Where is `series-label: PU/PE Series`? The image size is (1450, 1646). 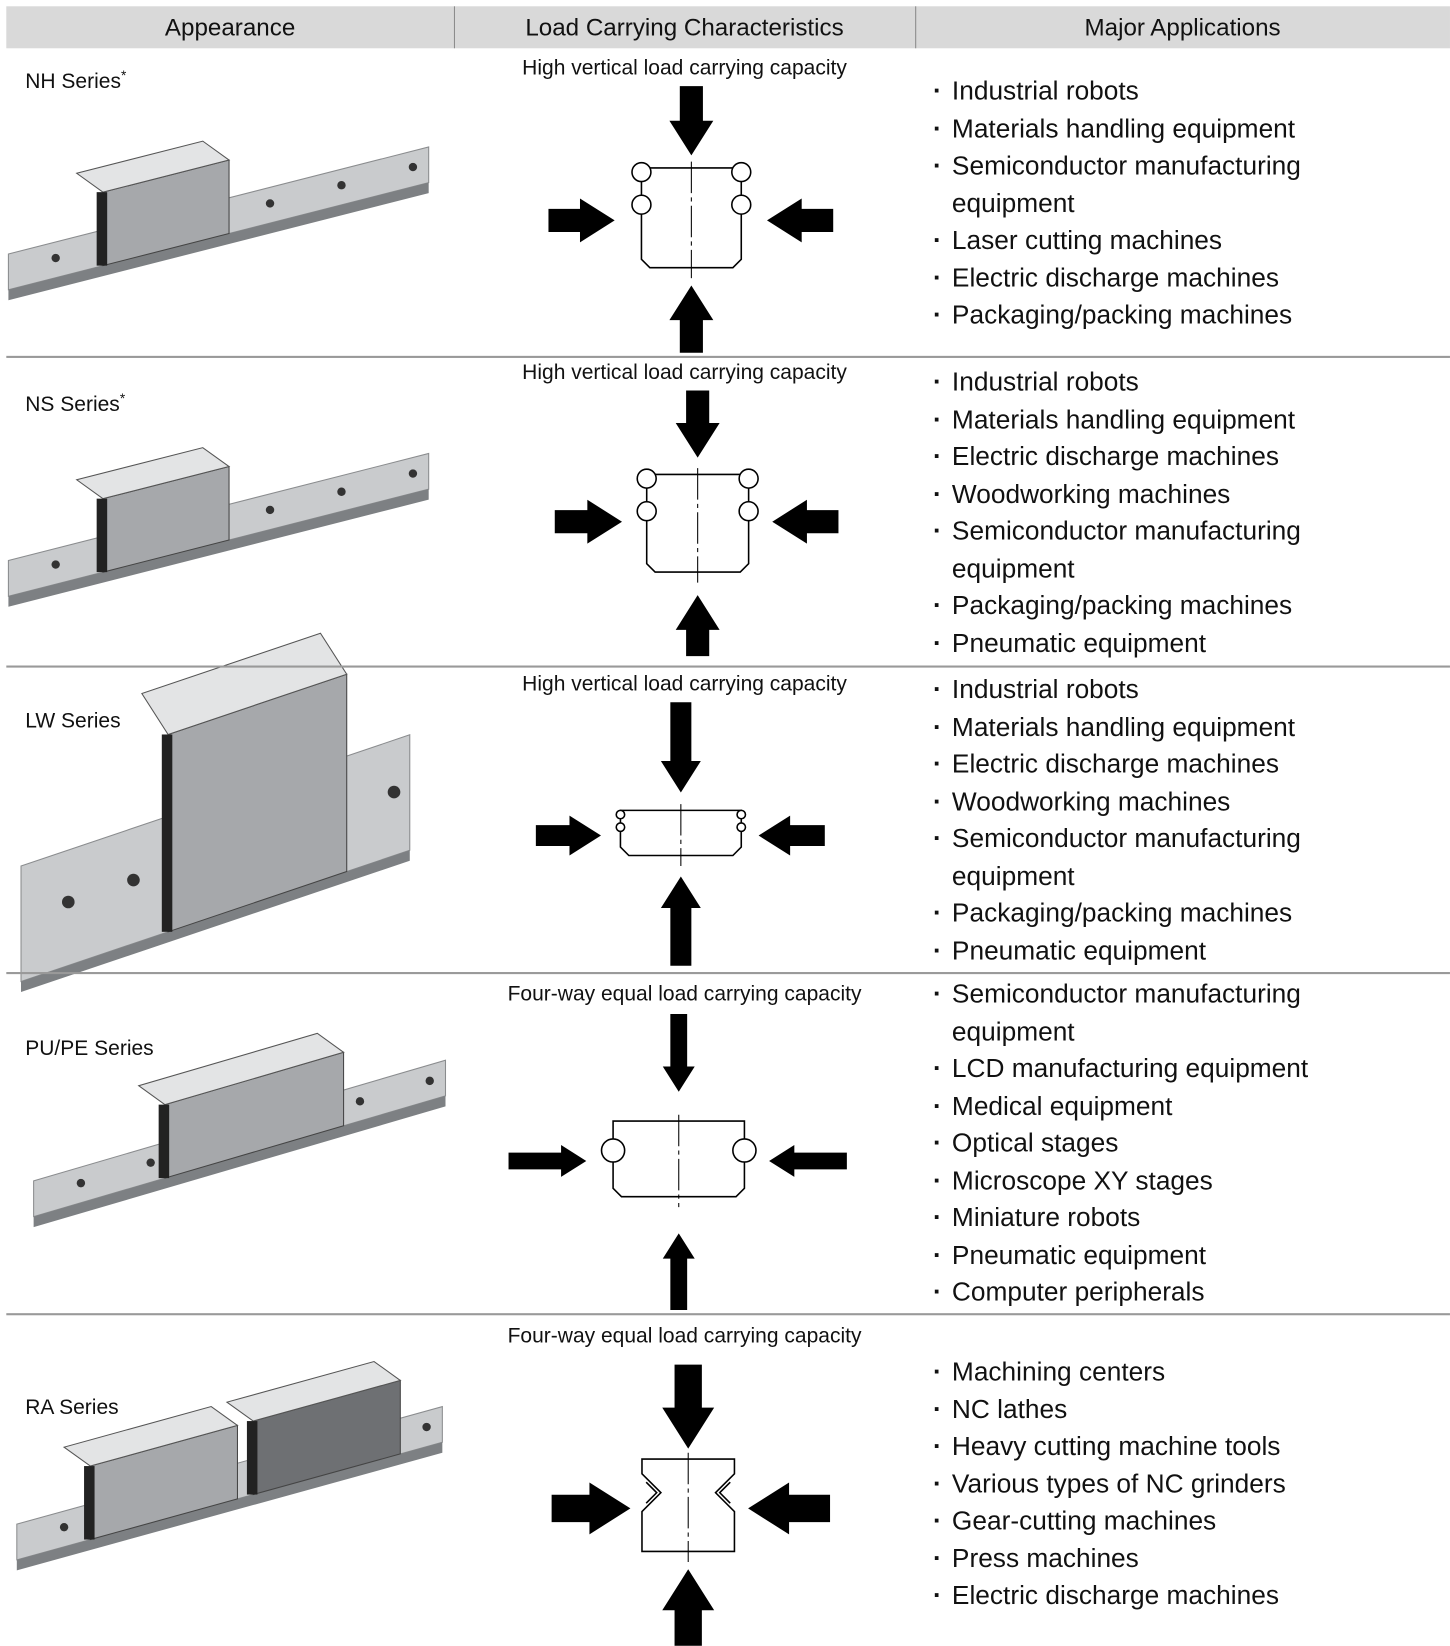 series-label: PU/PE Series is located at coordinates (89, 1049).